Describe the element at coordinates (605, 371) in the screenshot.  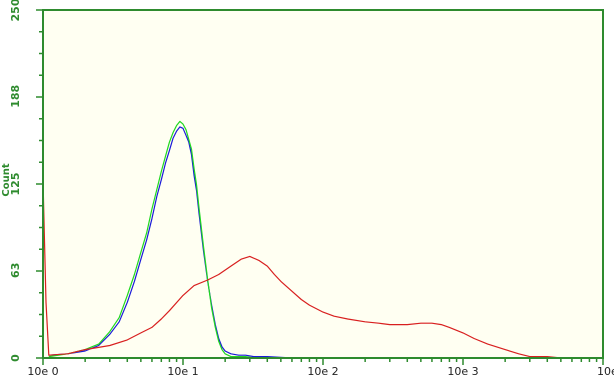
I see `x-tick-label: 10e 4` at that location.